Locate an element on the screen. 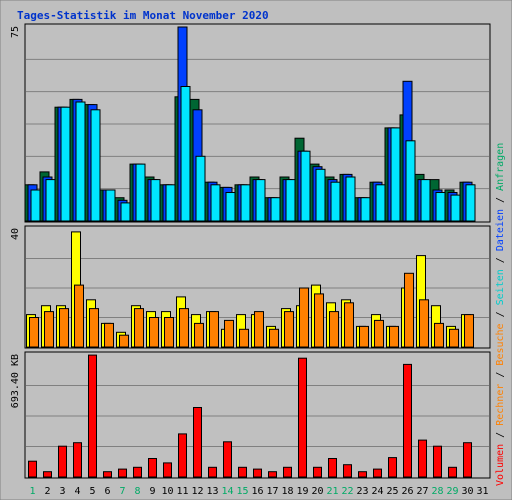  x-tick-label: 1 is located at coordinates (32, 491).